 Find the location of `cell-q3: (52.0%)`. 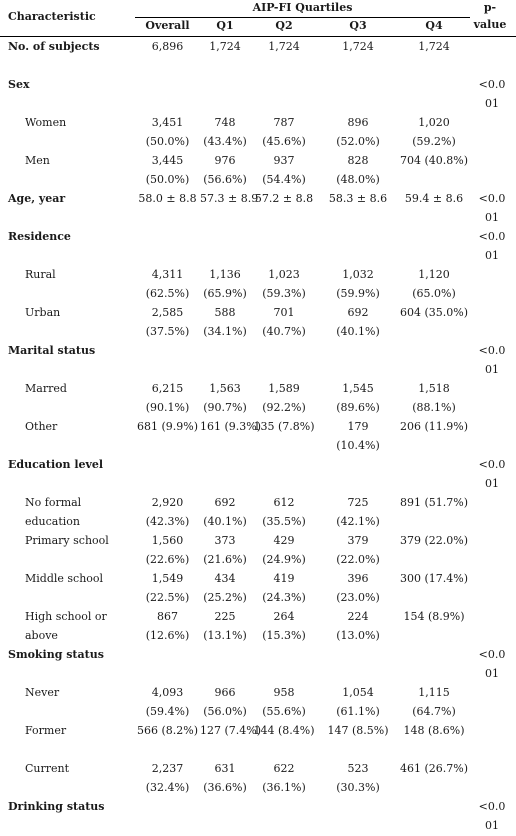

cell-q3: (52.0%) is located at coordinates (358, 141).